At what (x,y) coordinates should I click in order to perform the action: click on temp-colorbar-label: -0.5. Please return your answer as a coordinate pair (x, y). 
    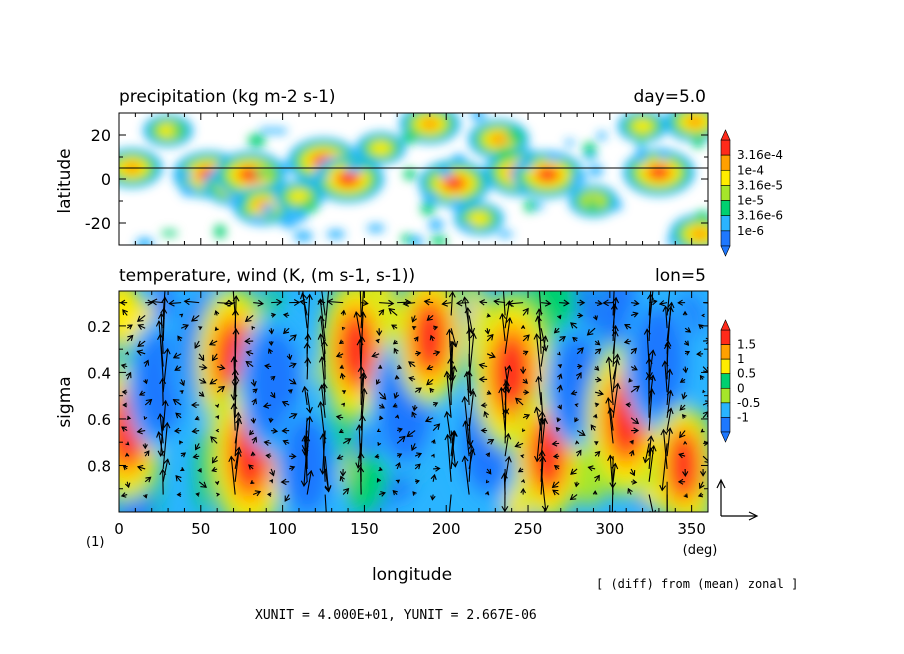
    Looking at the image, I should click on (748, 403).